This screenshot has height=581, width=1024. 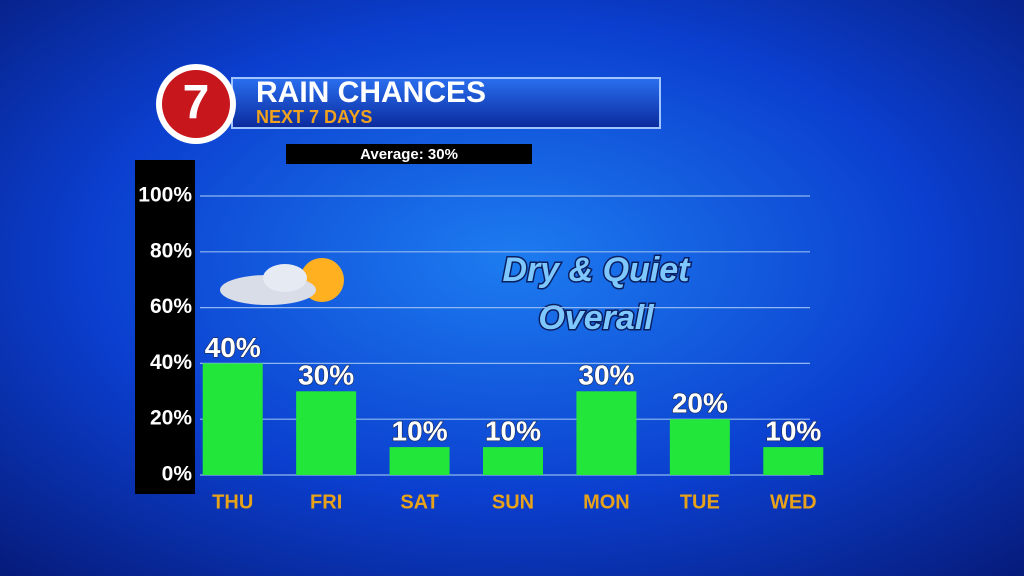 What do you see at coordinates (233, 347) in the screenshot?
I see `value-label: 40%` at bounding box center [233, 347].